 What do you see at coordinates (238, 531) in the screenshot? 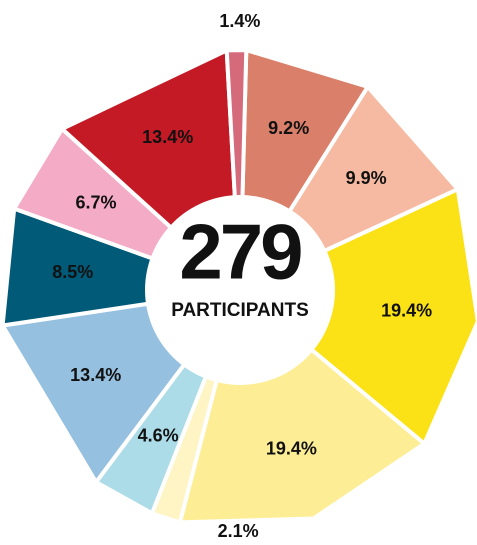
I see `value-label: 2.1%` at bounding box center [238, 531].